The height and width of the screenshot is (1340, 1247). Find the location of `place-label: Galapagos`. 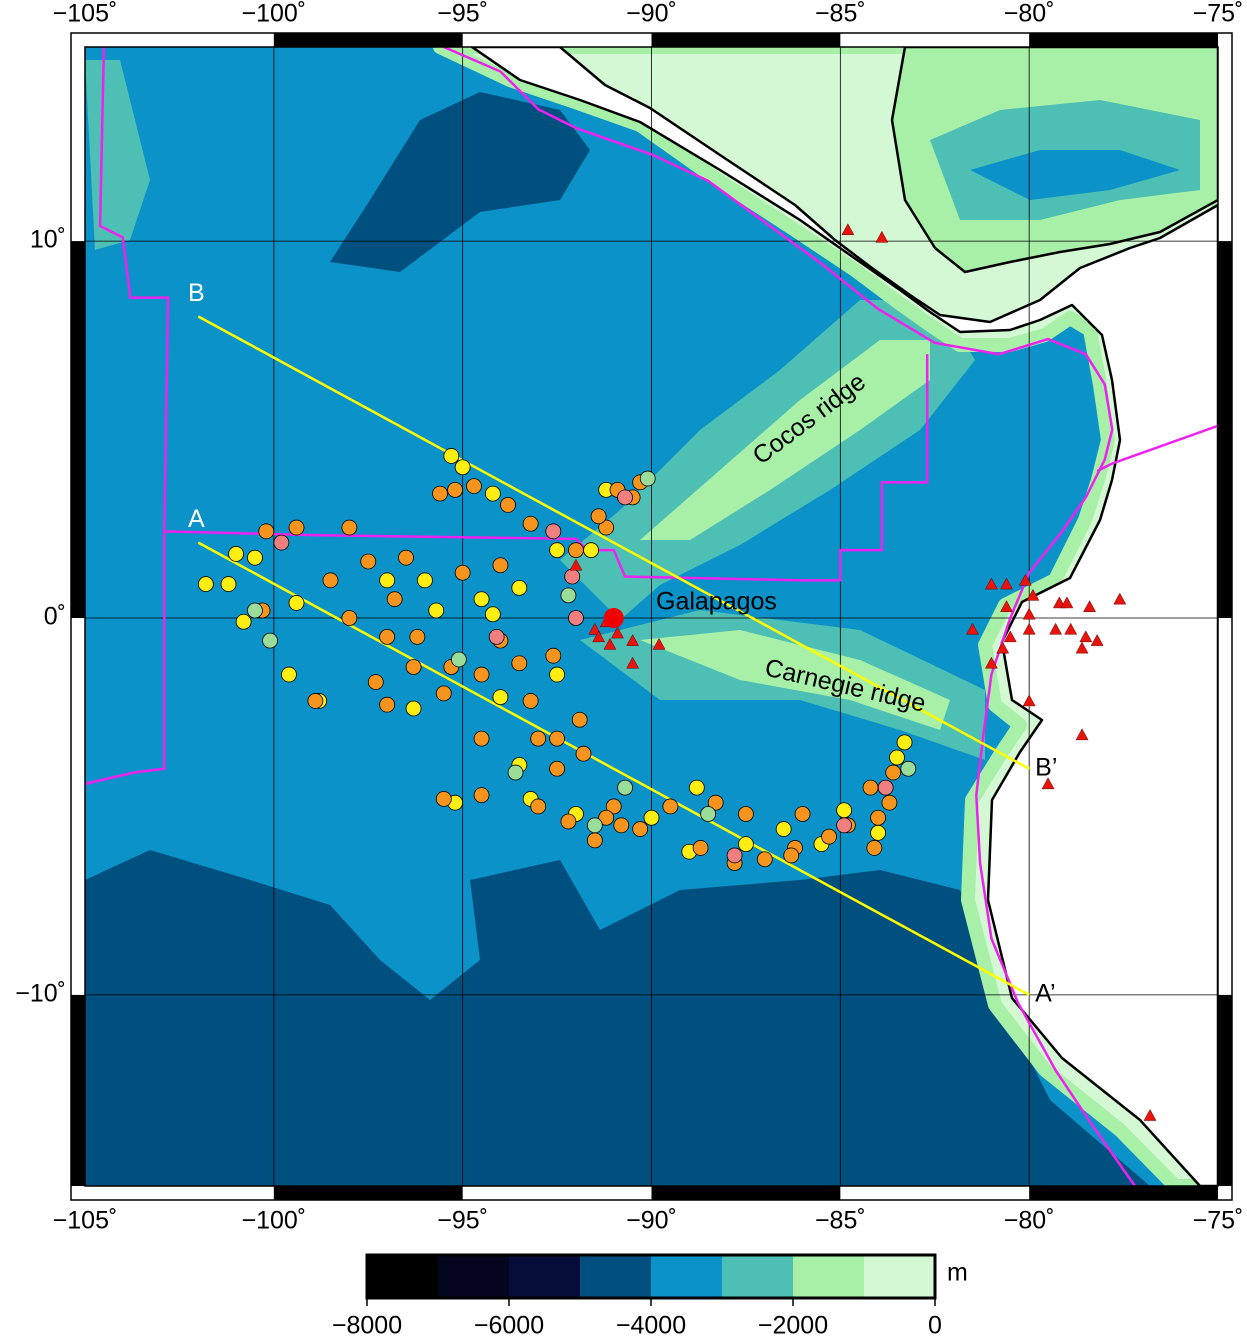

place-label: Galapagos is located at coordinates (716, 602).